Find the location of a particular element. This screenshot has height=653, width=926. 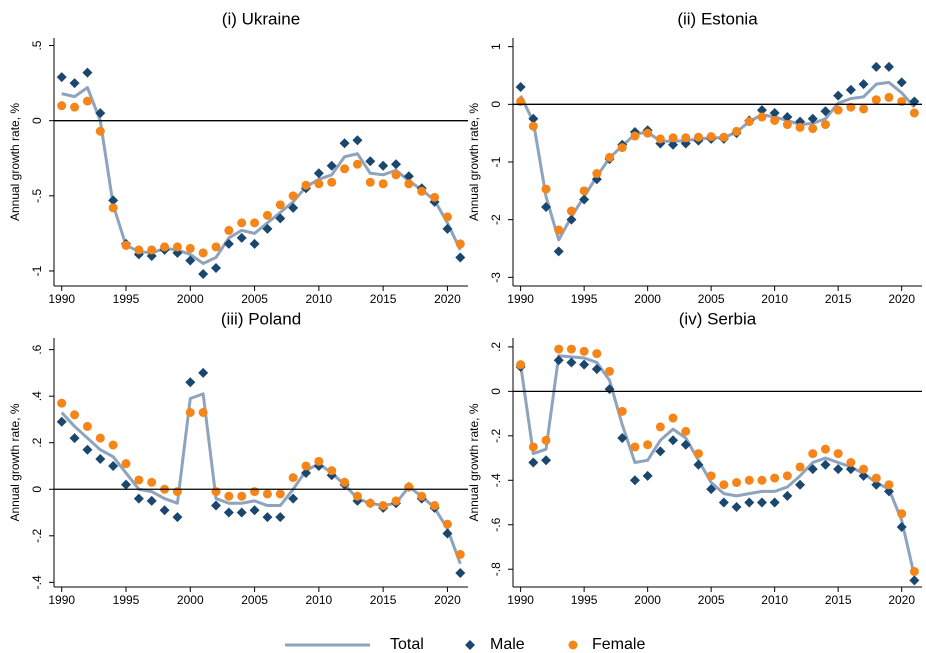

y-tick-label: -1 is located at coordinates (496, 161).